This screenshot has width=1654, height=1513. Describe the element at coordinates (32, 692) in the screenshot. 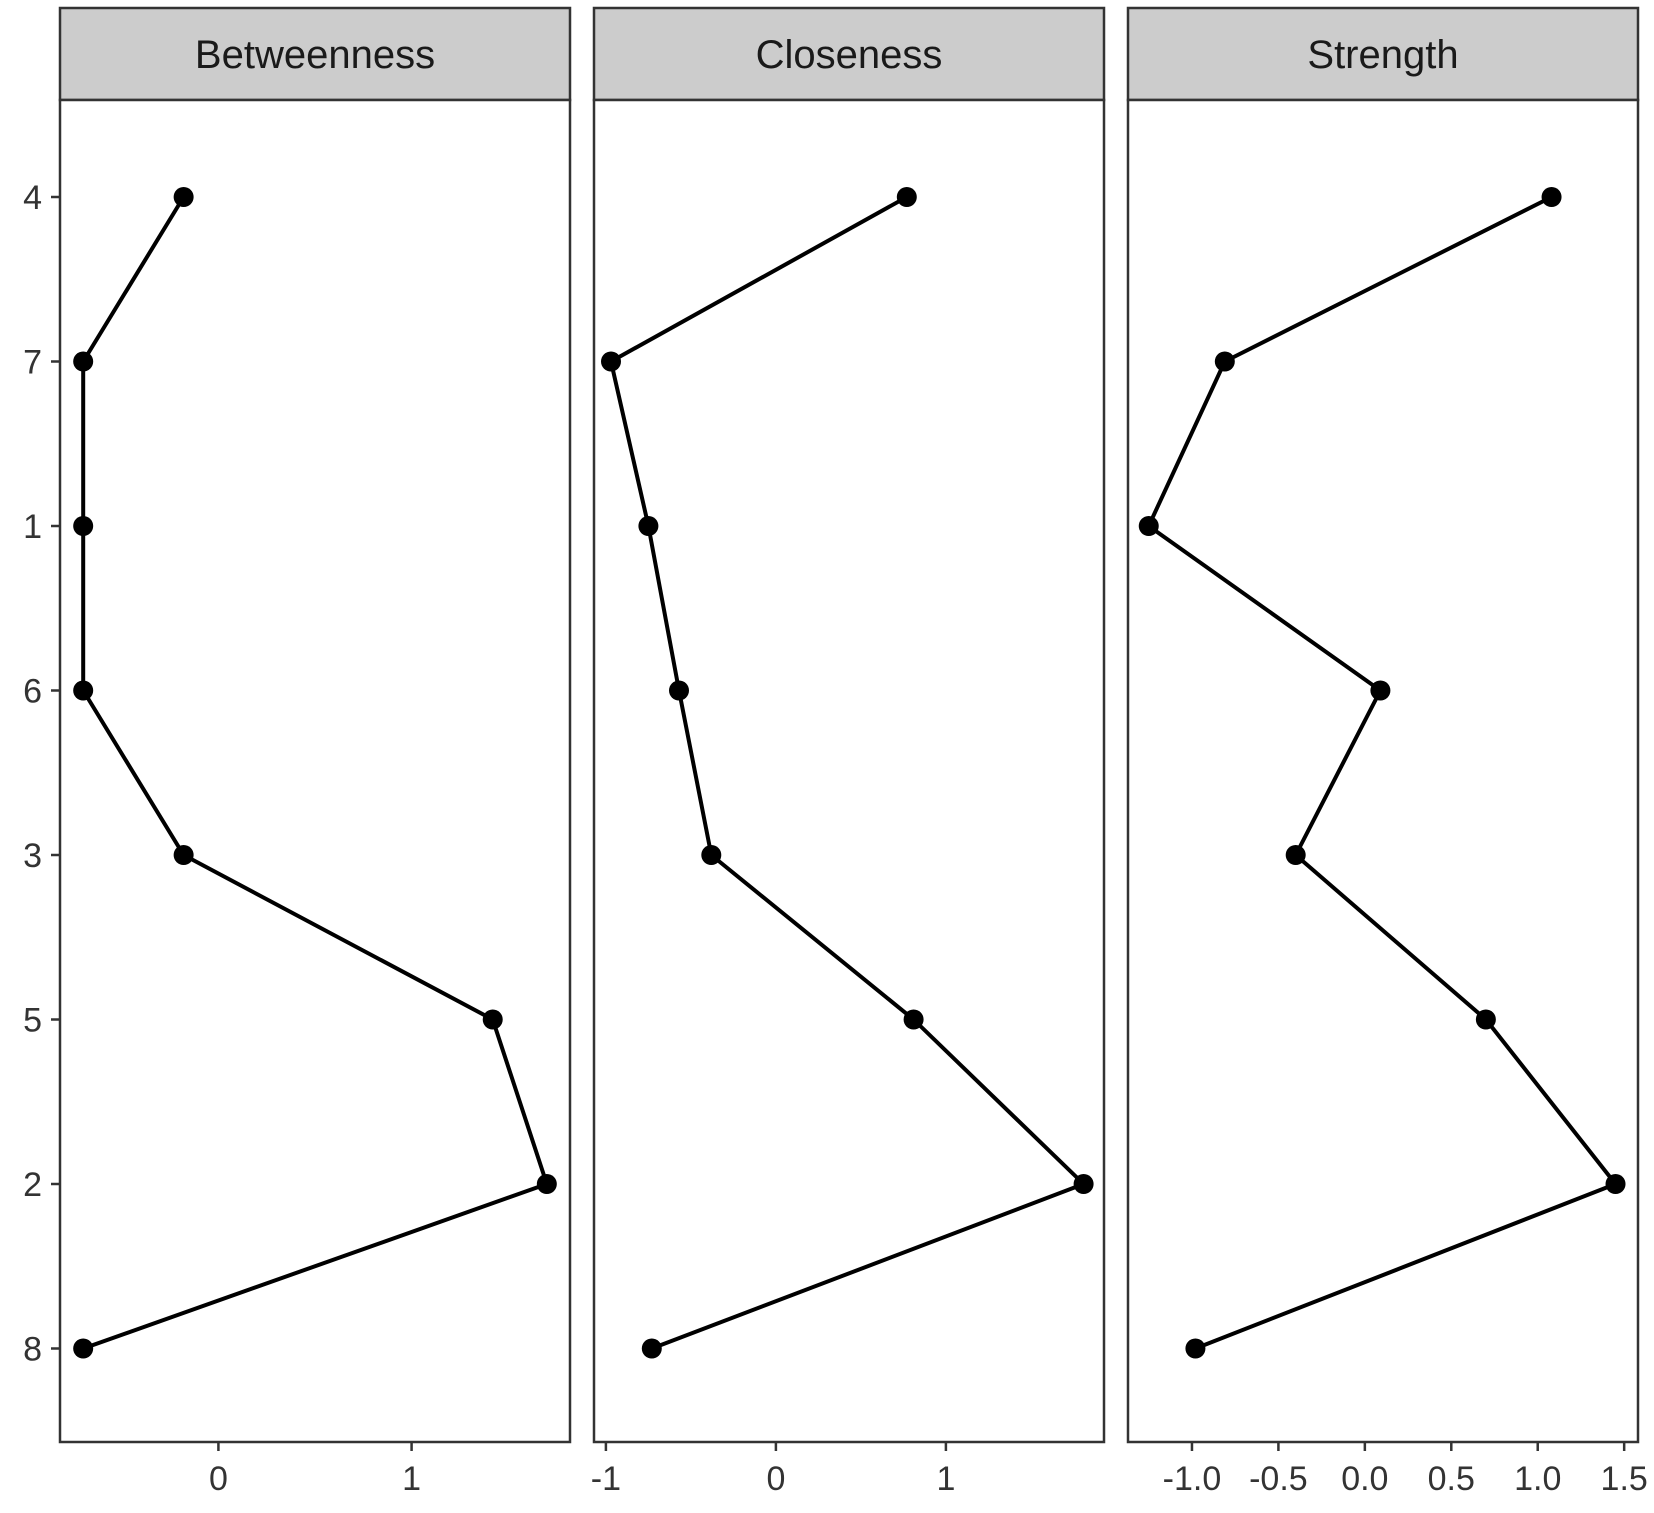

I see `y-tick-label: 6` at that location.